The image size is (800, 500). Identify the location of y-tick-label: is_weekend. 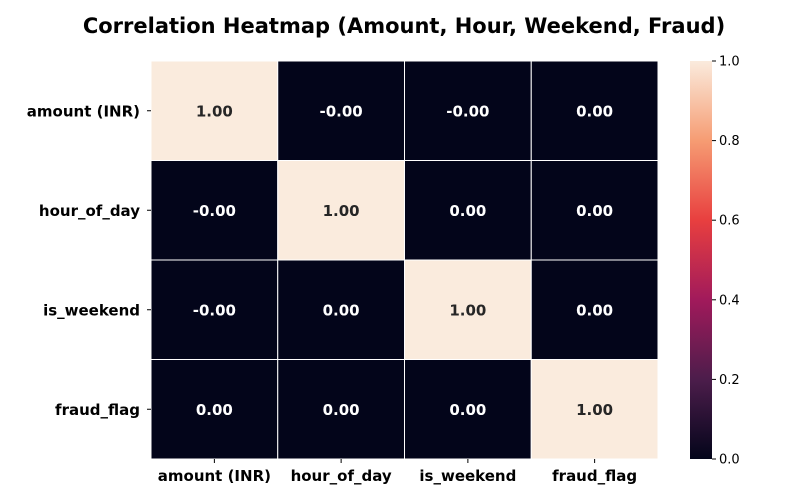
(91, 310).